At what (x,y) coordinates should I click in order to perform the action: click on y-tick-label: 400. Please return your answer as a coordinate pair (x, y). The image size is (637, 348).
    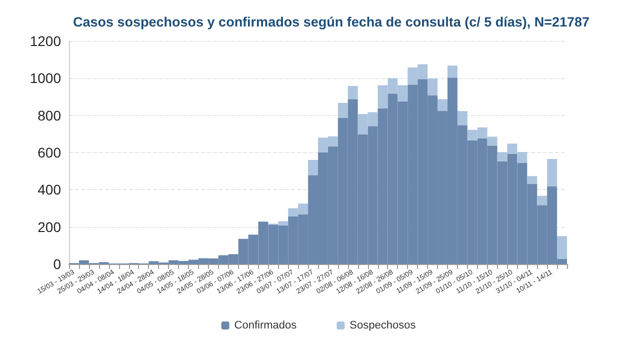
    Looking at the image, I should click on (50, 190).